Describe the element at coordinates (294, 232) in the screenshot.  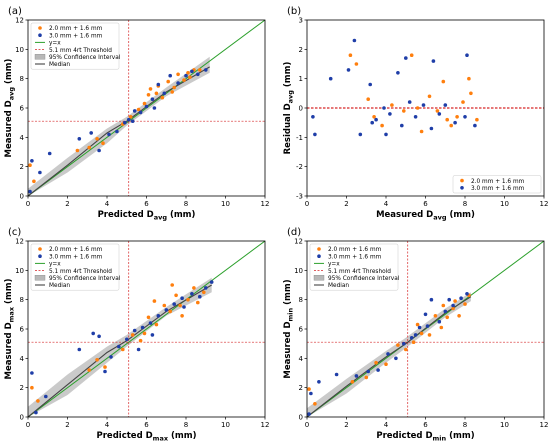
I see `panel-label: (d)` at that location.